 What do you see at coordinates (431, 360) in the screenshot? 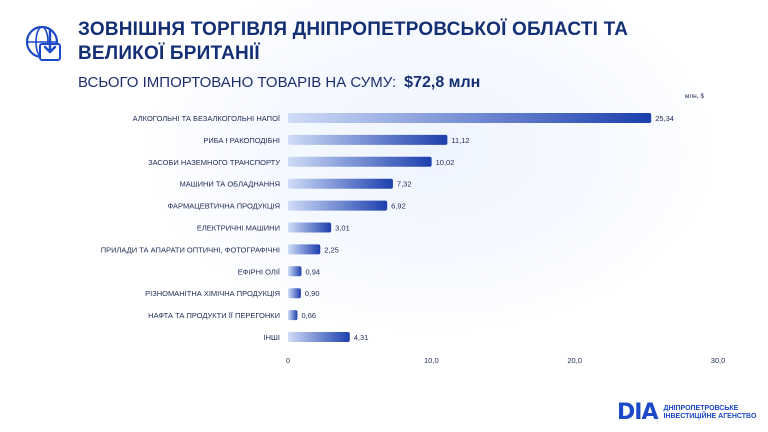
I see `x-tick-label-2: 10,0` at bounding box center [431, 360].